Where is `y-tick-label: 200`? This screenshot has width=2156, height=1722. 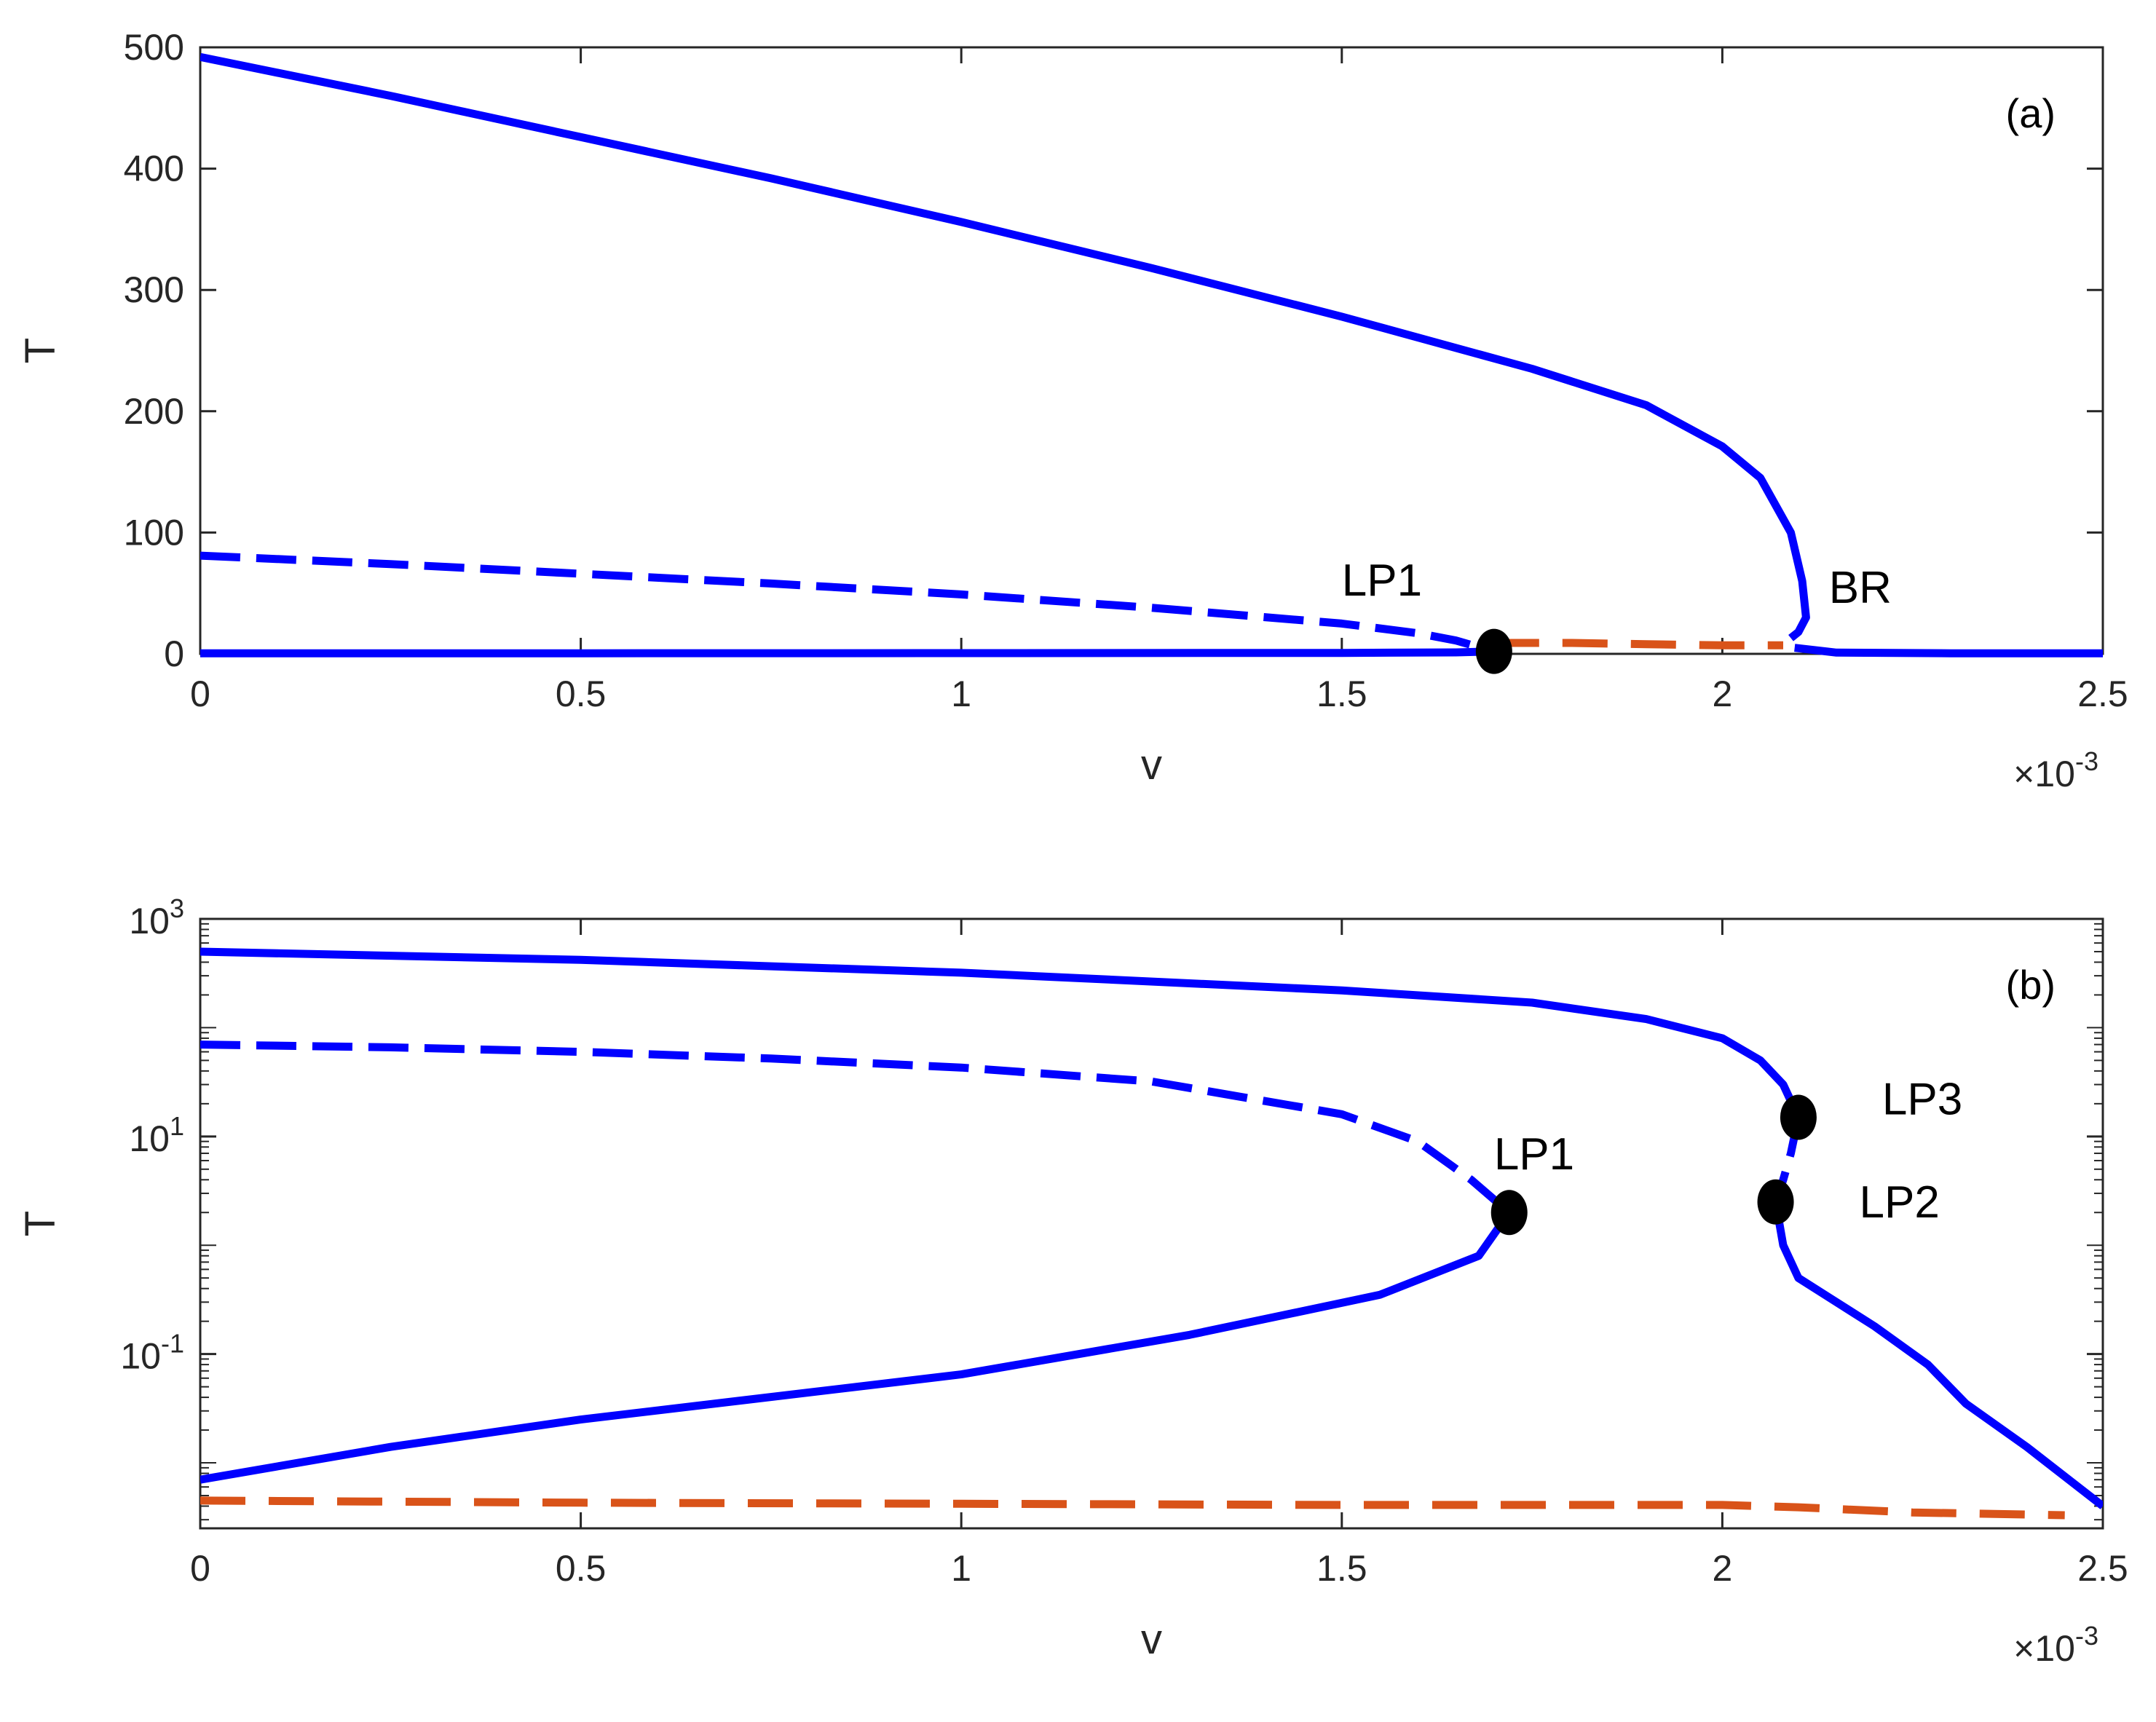 y-tick-label: 200 is located at coordinates (154, 411).